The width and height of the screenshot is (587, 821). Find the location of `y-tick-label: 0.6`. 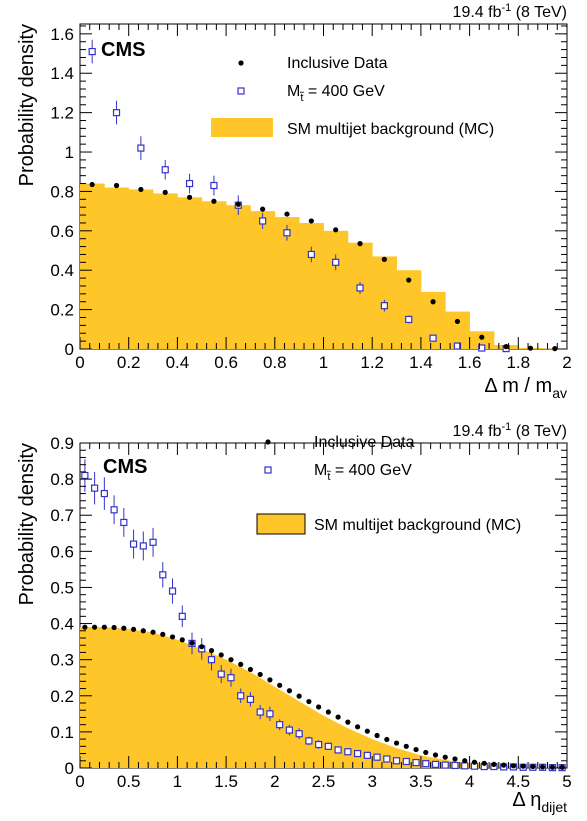

y-tick-label: 0.6 is located at coordinates (62, 231).